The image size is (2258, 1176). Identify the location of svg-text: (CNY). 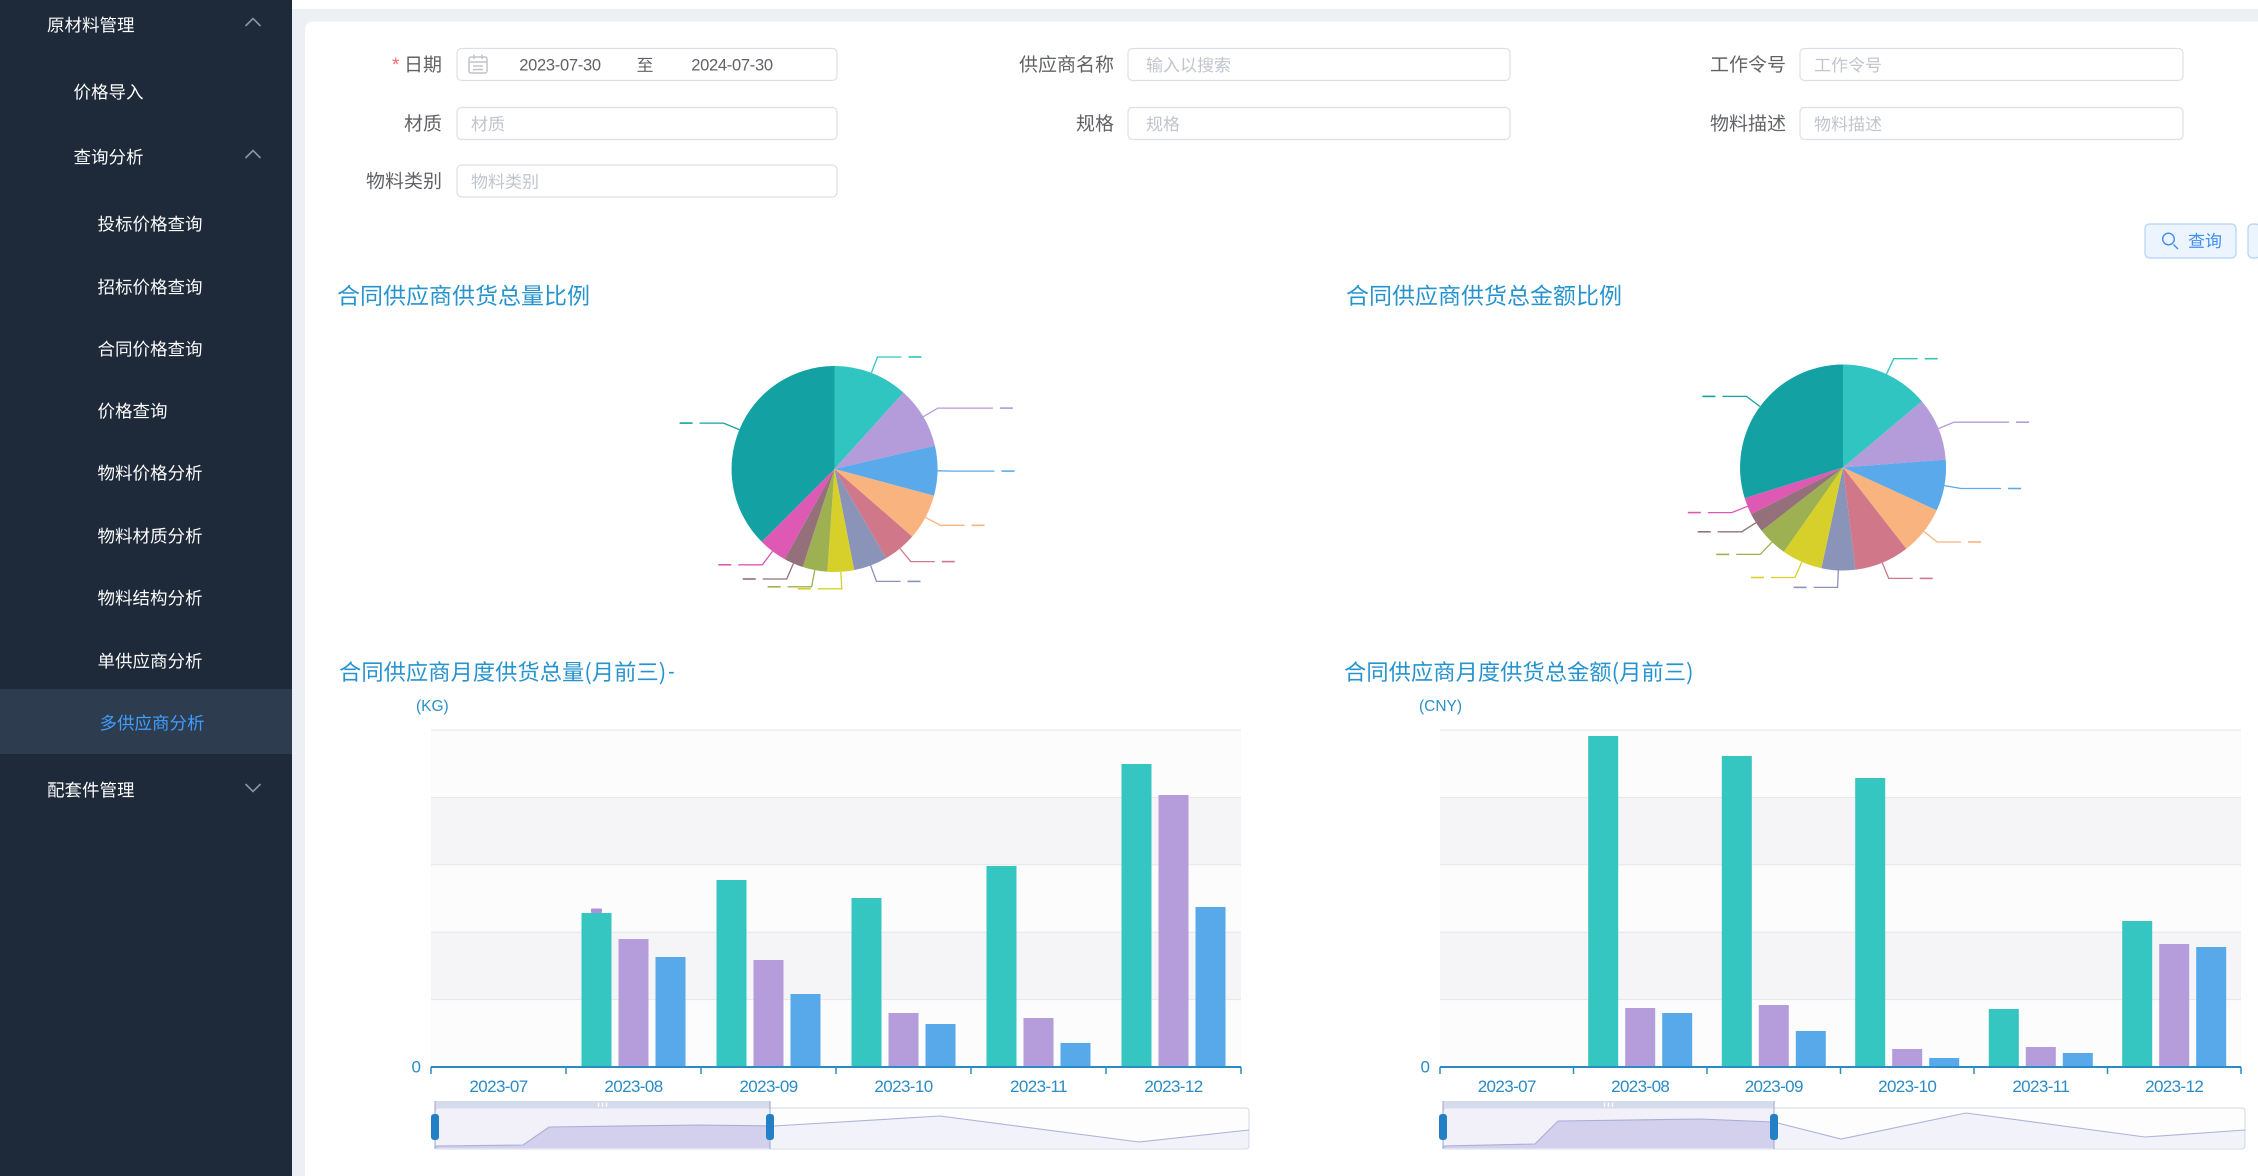
(1440, 706).